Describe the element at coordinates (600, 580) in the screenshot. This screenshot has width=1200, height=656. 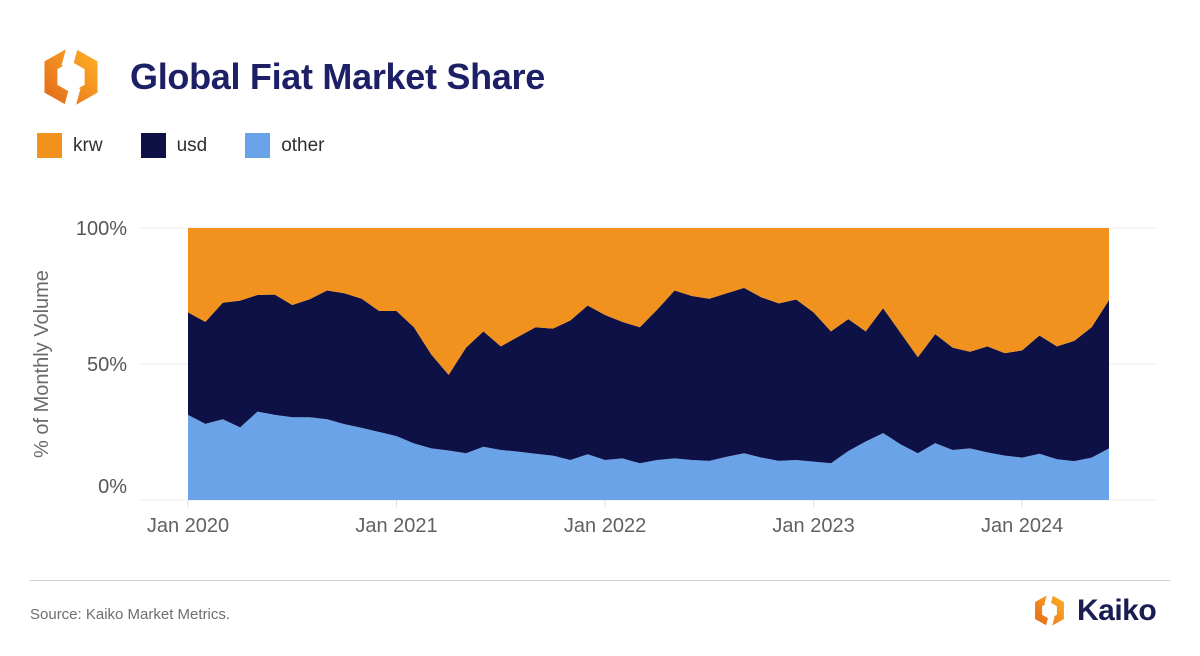
I see `footer-divider` at that location.